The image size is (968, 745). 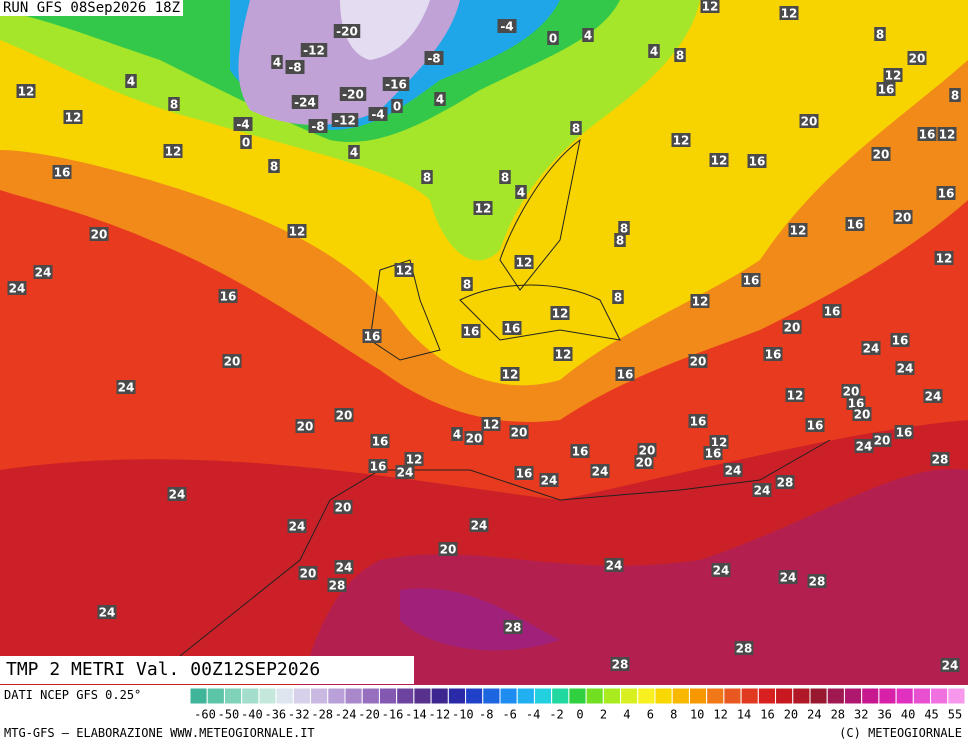 What do you see at coordinates (720, 715) in the screenshot?
I see `colorbar-tick-label: 12` at bounding box center [720, 715].